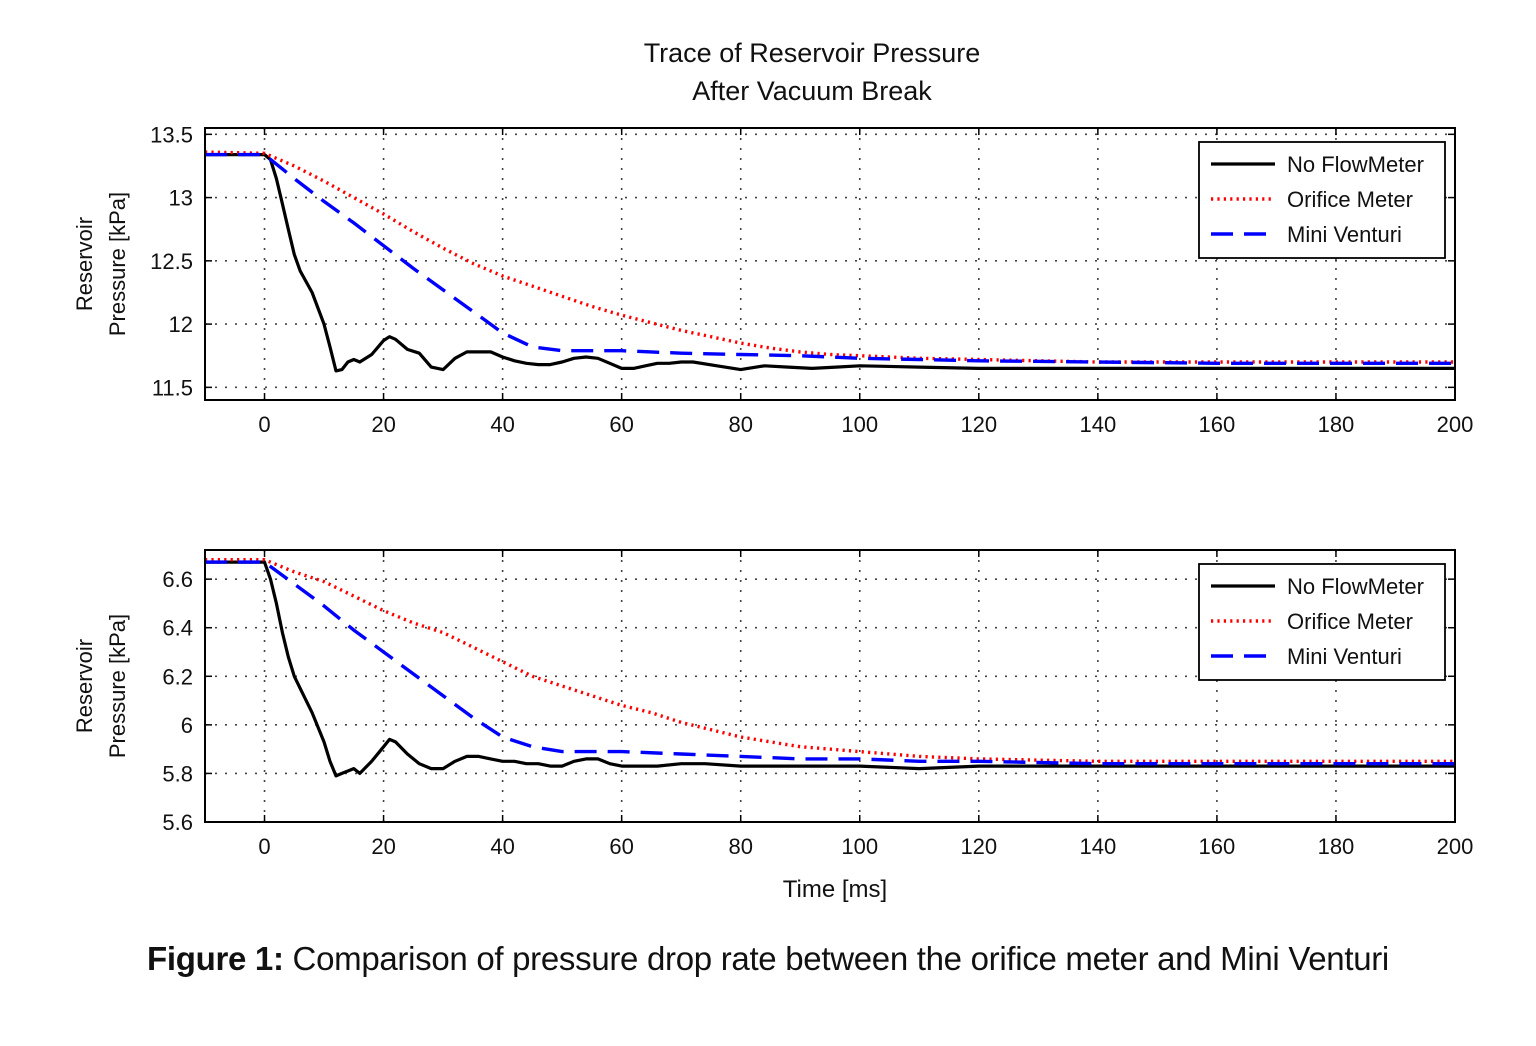 The width and height of the screenshot is (1536, 1046). What do you see at coordinates (177, 676) in the screenshot?
I see `y-tick-label-3: 6.2` at bounding box center [177, 676].